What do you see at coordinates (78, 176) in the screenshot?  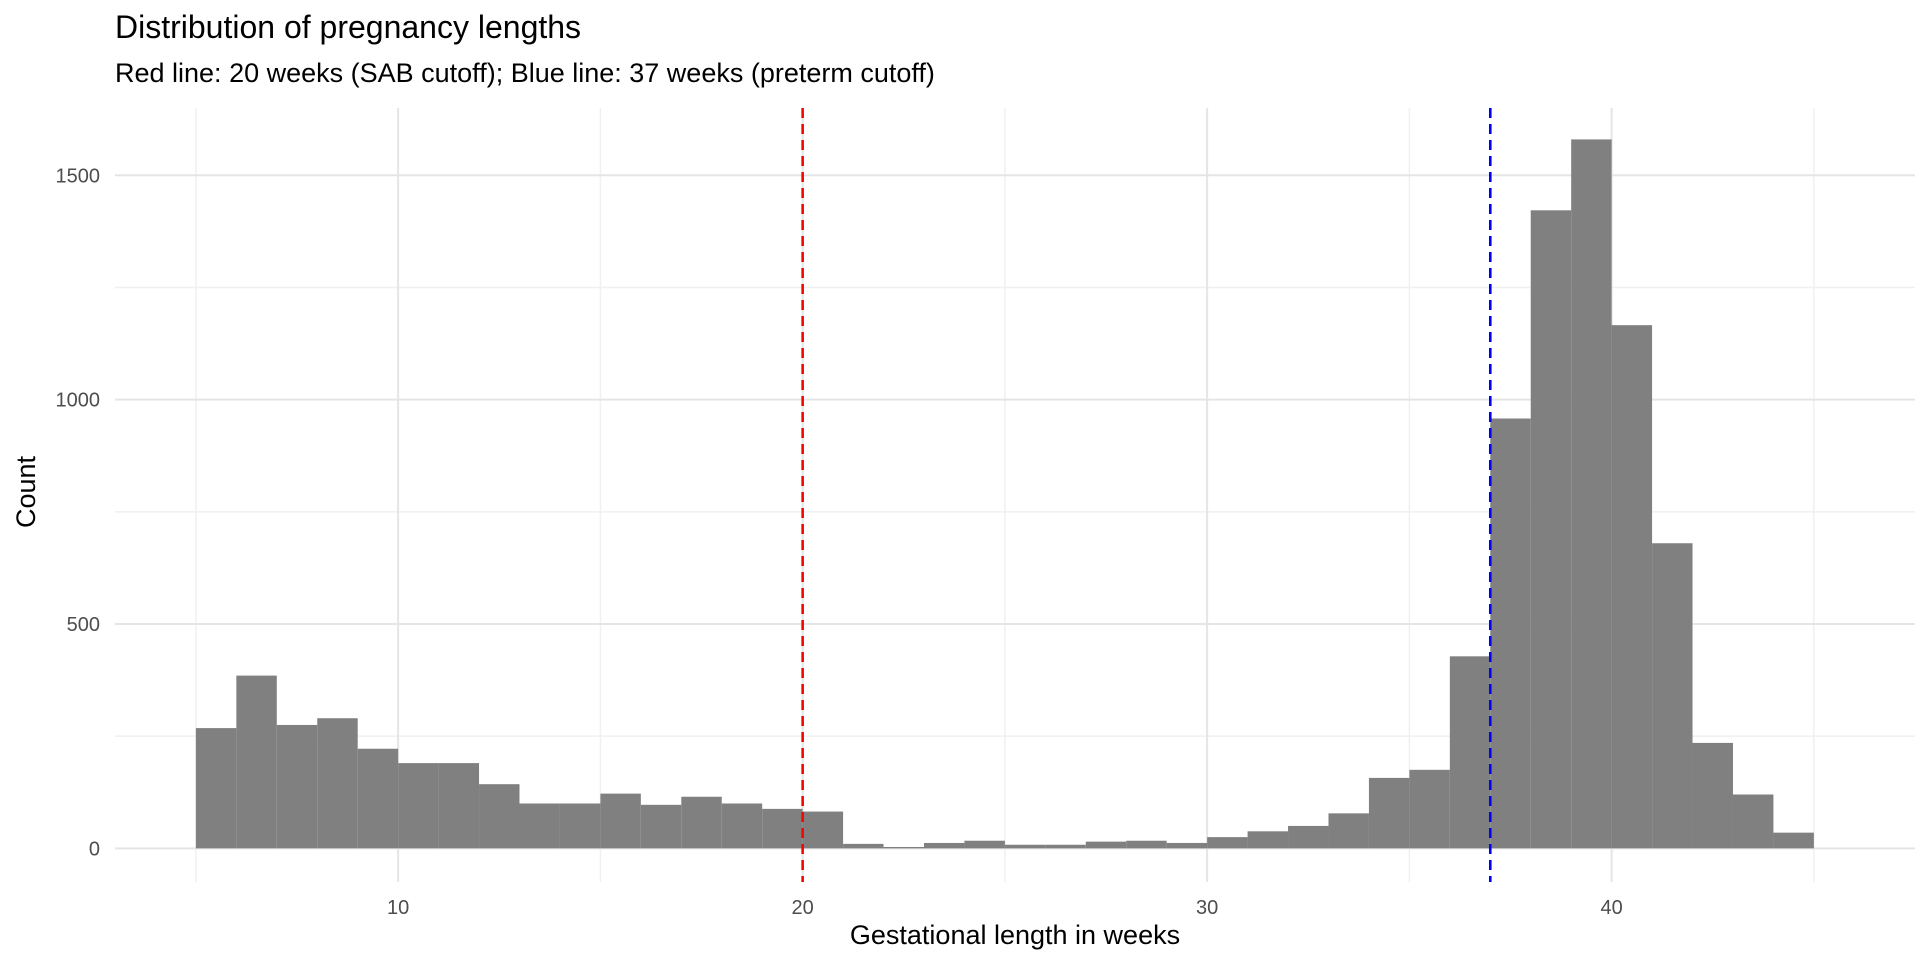 I see `y-tick-label: 1500` at bounding box center [78, 176].